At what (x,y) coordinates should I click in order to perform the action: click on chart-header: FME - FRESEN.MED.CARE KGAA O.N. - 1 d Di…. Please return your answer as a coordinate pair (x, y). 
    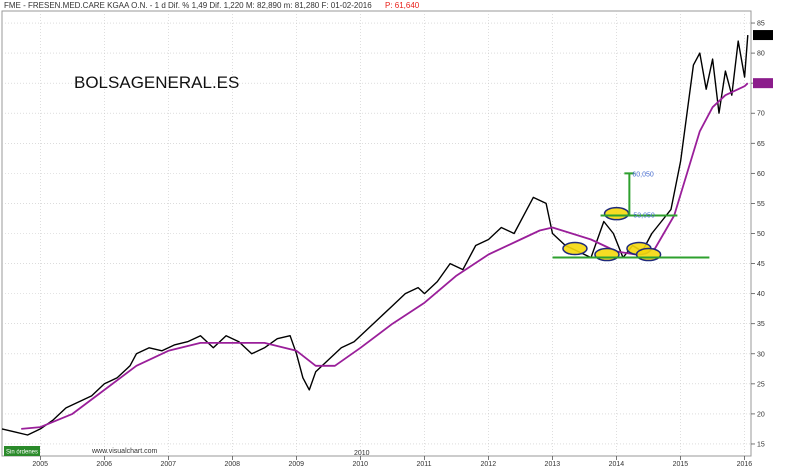
    Looking at the image, I should click on (188, 5).